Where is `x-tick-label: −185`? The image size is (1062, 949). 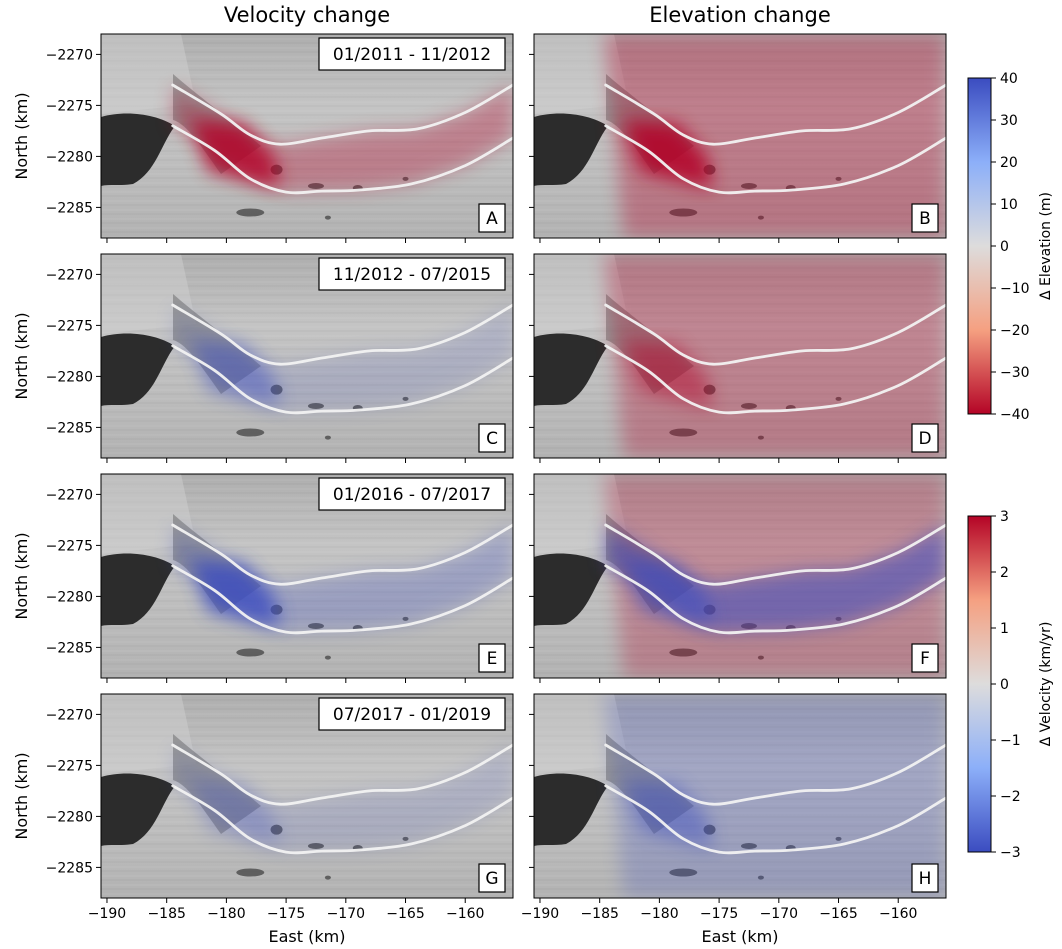 x-tick-label: −185 is located at coordinates (599, 914).